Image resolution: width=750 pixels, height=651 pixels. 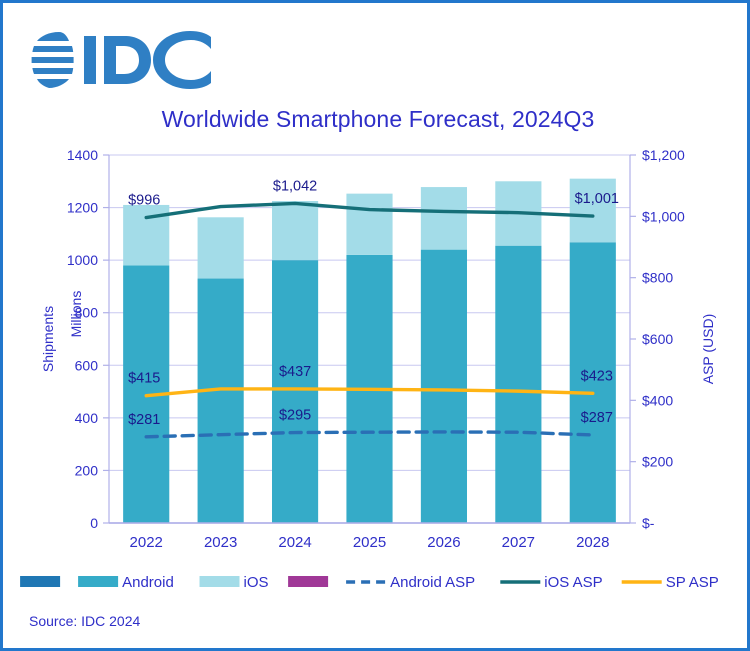 I want to click on x-tick-label: 2022, so click(x=146, y=542).